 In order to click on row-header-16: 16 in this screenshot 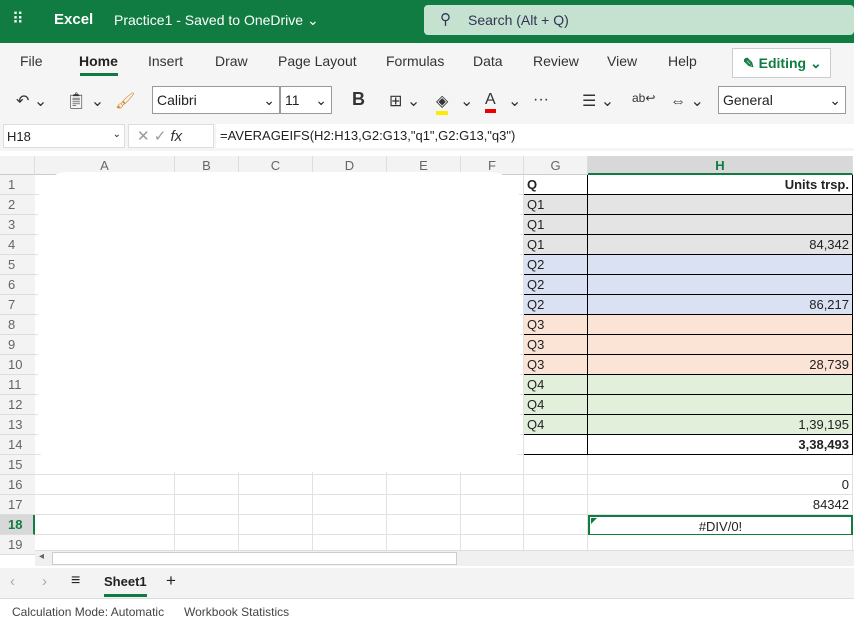, I will do `click(17, 485)`.